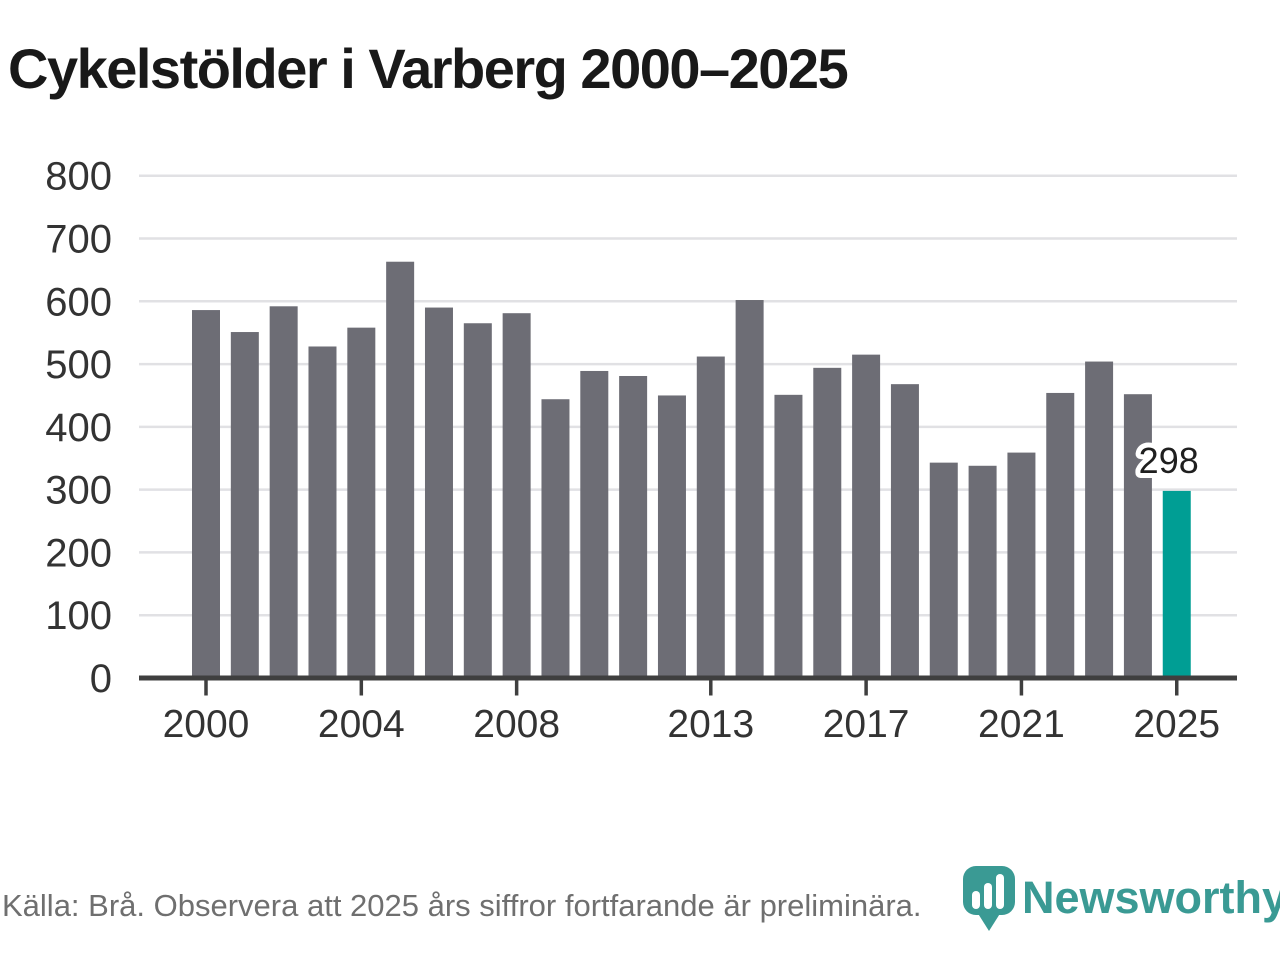 The width and height of the screenshot is (1280, 960). What do you see at coordinates (943, 570) in the screenshot?
I see `bar-2019` at bounding box center [943, 570].